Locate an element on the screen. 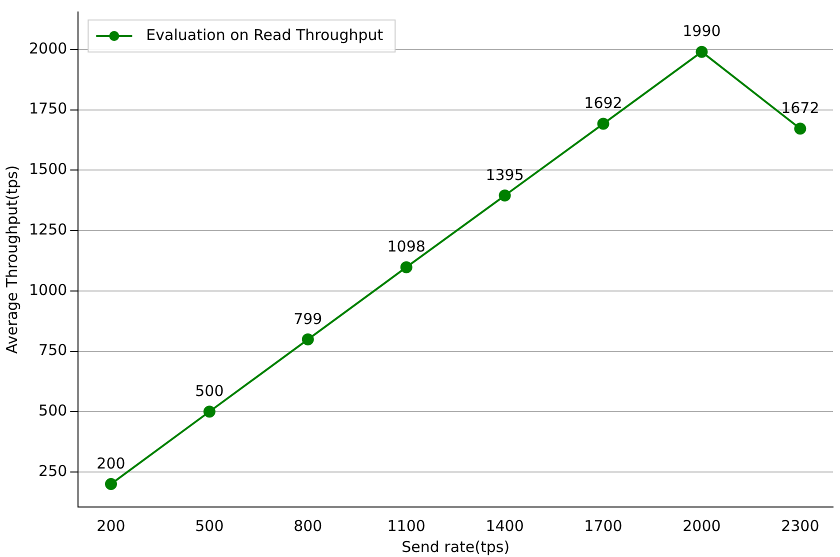 The height and width of the screenshot is (557, 840). y-tick-label: 1250 is located at coordinates (48, 229).